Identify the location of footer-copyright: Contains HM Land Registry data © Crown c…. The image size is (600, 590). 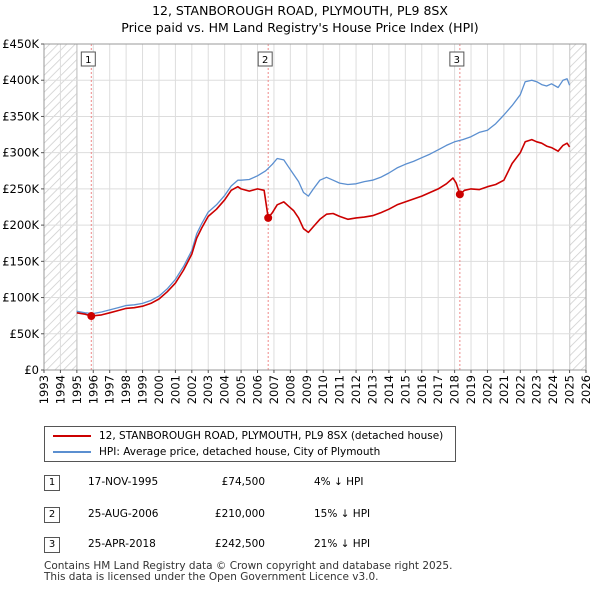
(248, 566).